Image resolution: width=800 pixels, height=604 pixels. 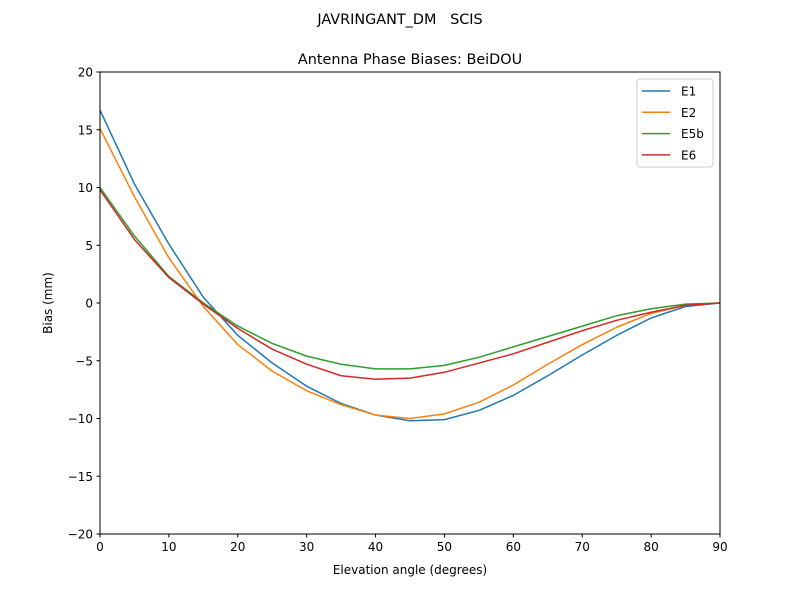 I want to click on y-tick-label: −15, so click(x=80, y=477).